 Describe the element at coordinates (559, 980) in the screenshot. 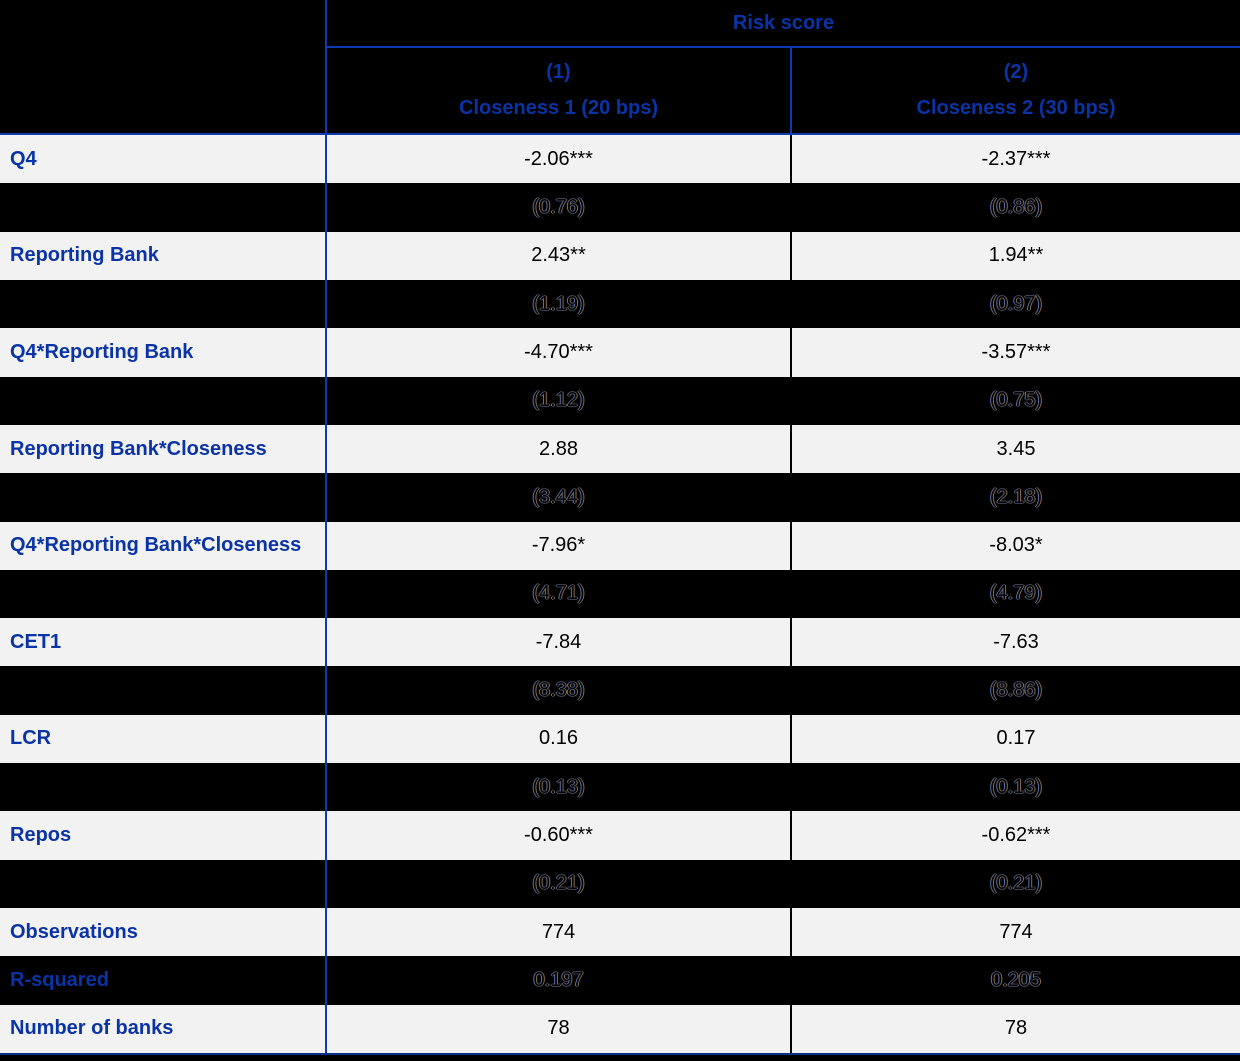

I see `value-cell: 0.197` at that location.